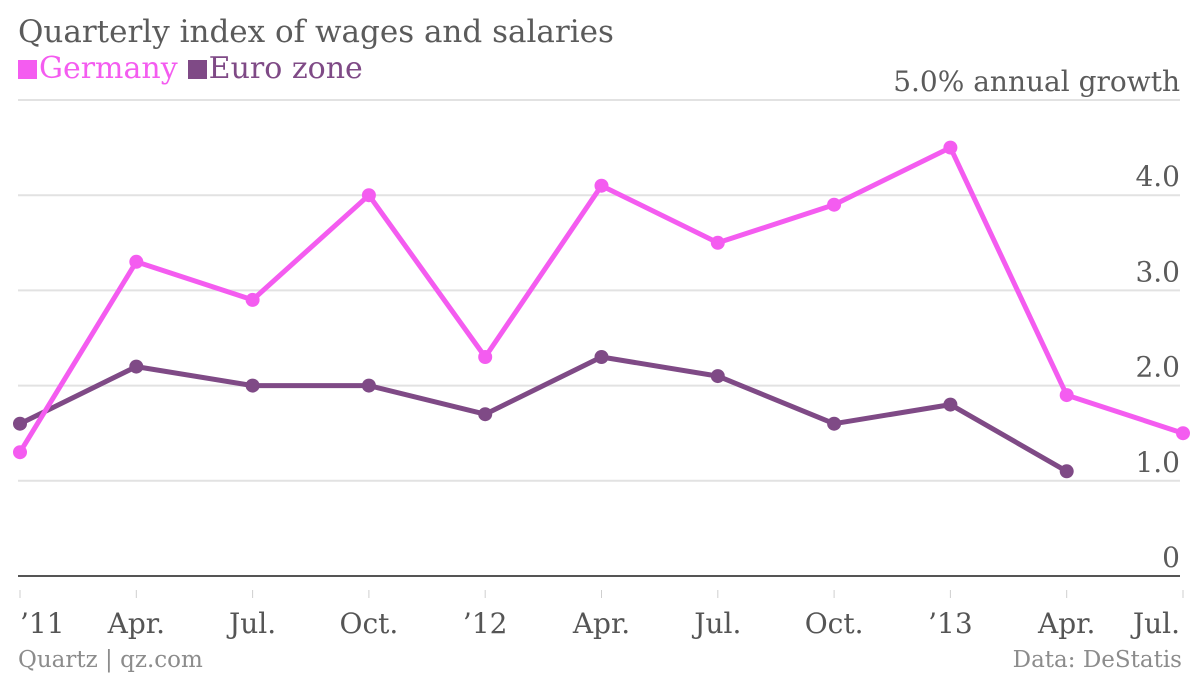 The image size is (1200, 676). What do you see at coordinates (1036, 81) in the screenshot?
I see `y-tick-label: 5.0% annual growth` at bounding box center [1036, 81].